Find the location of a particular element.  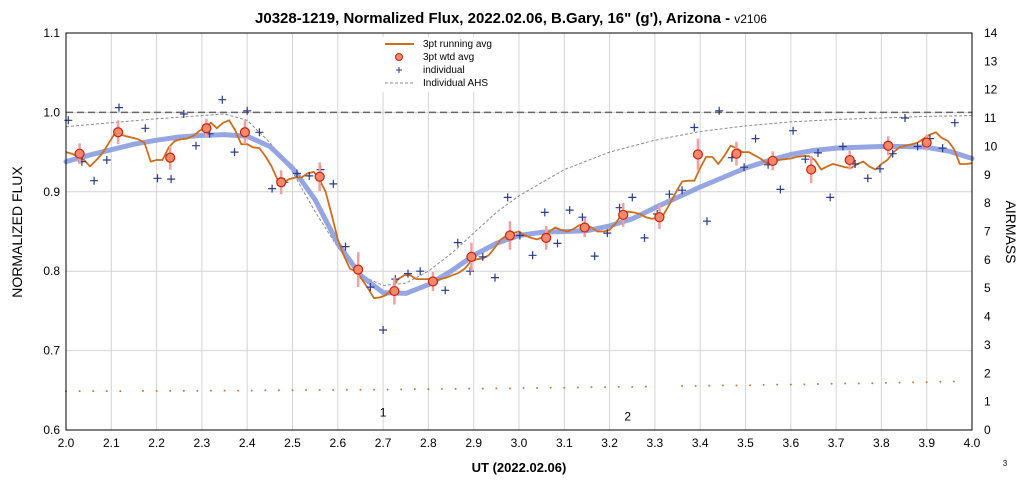

y-tick-label: 0.6 is located at coordinates (51, 430).